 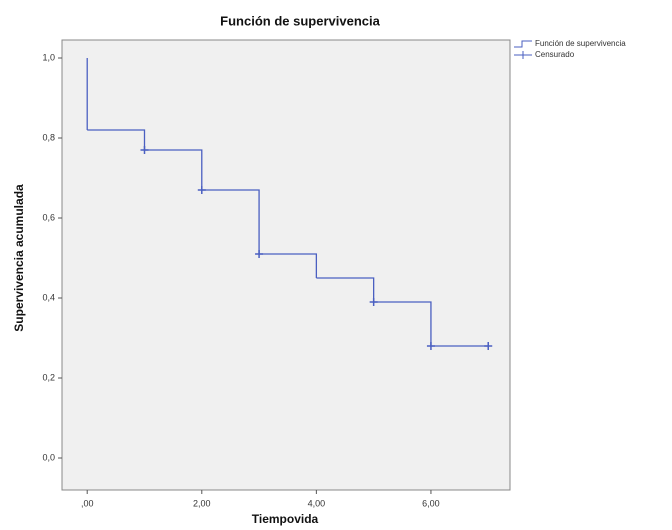 I want to click on y-tick-label: 1,0, so click(x=48, y=57).